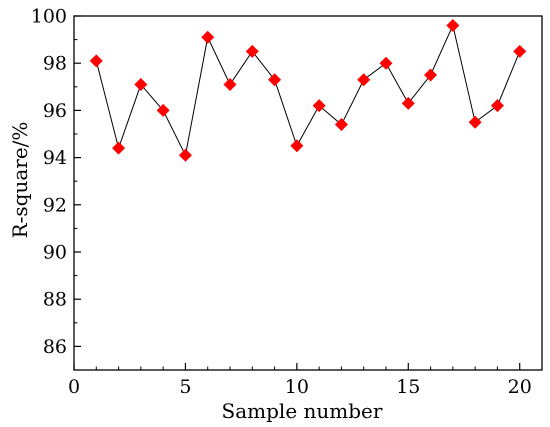  Describe the element at coordinates (20, 180) in the screenshot. I see `y-axis-title: R-square/%` at that location.